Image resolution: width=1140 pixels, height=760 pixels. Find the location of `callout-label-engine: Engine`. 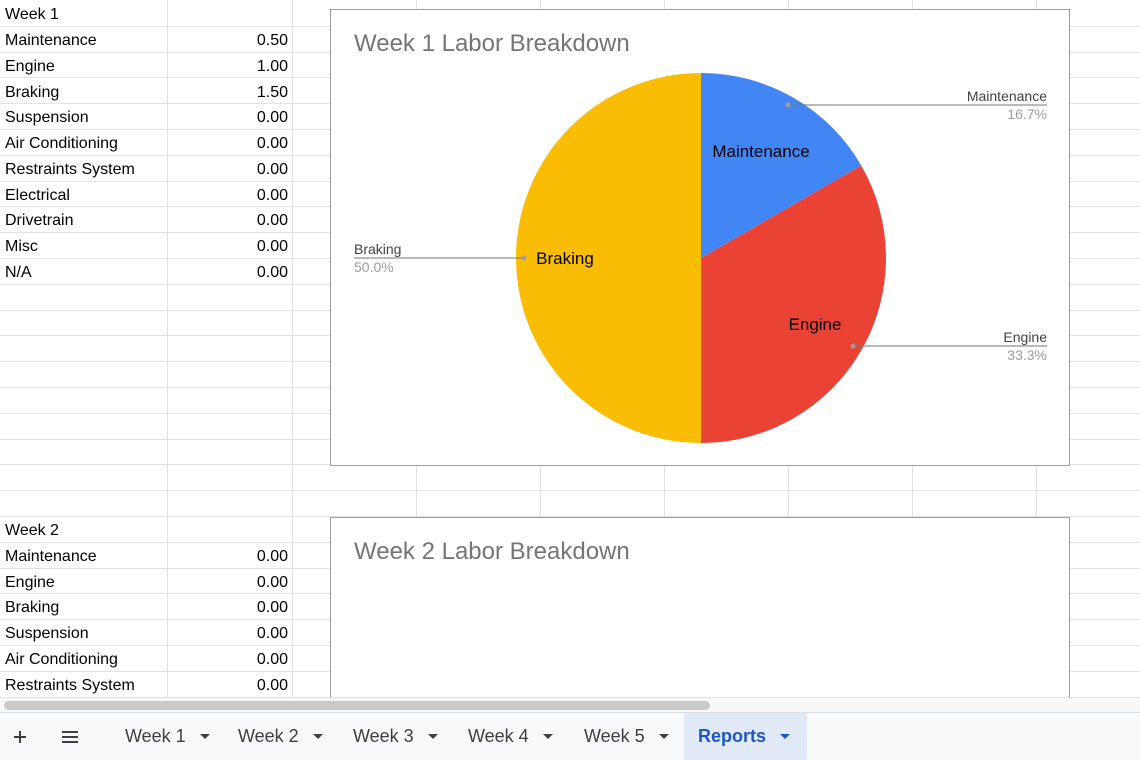

callout-label-engine: Engine is located at coordinates (1025, 337).